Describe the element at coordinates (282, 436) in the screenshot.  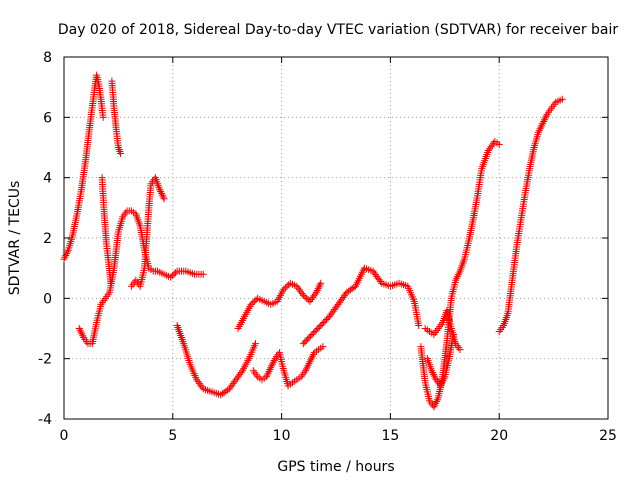
I see `x-tick-label: 10` at that location.